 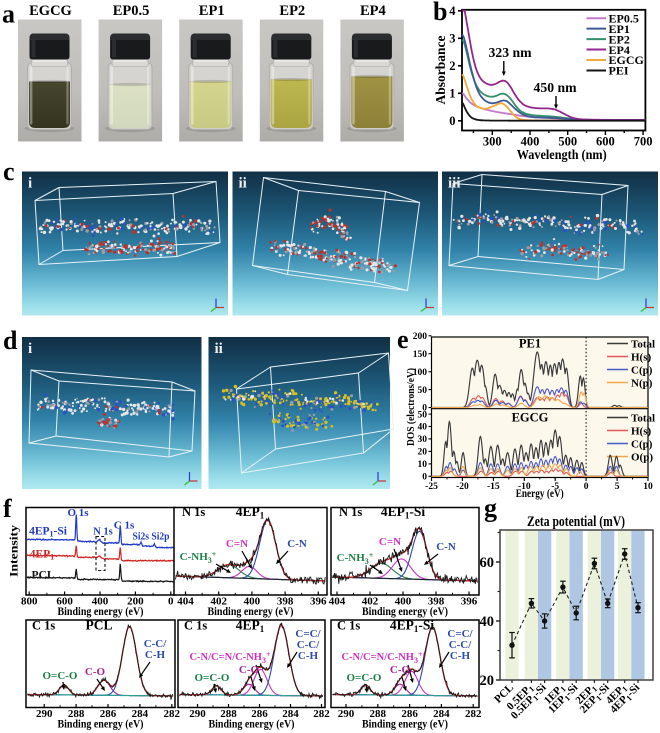 What do you see at coordinates (617, 487) in the screenshot?
I see `svg-text: 5` at bounding box center [617, 487].